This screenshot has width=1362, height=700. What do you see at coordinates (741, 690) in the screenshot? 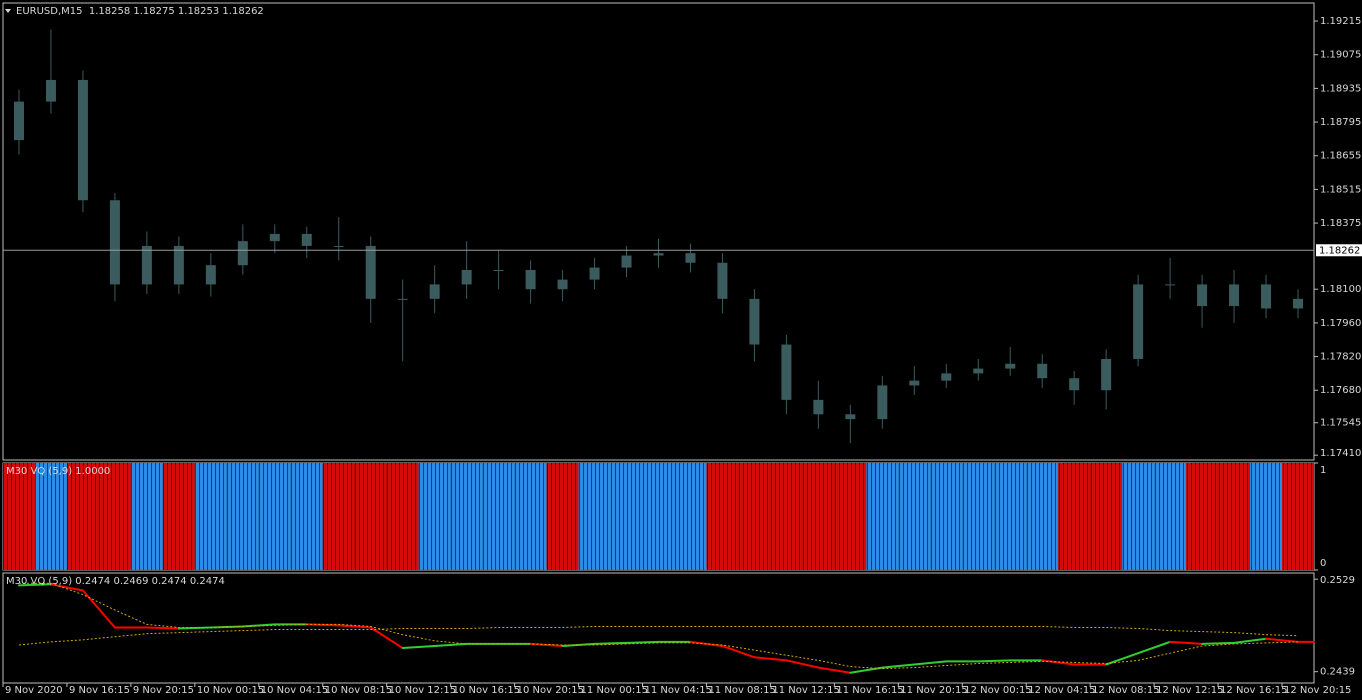
I see `x-tick-label: 11 Nov 08:15` at bounding box center [741, 690].